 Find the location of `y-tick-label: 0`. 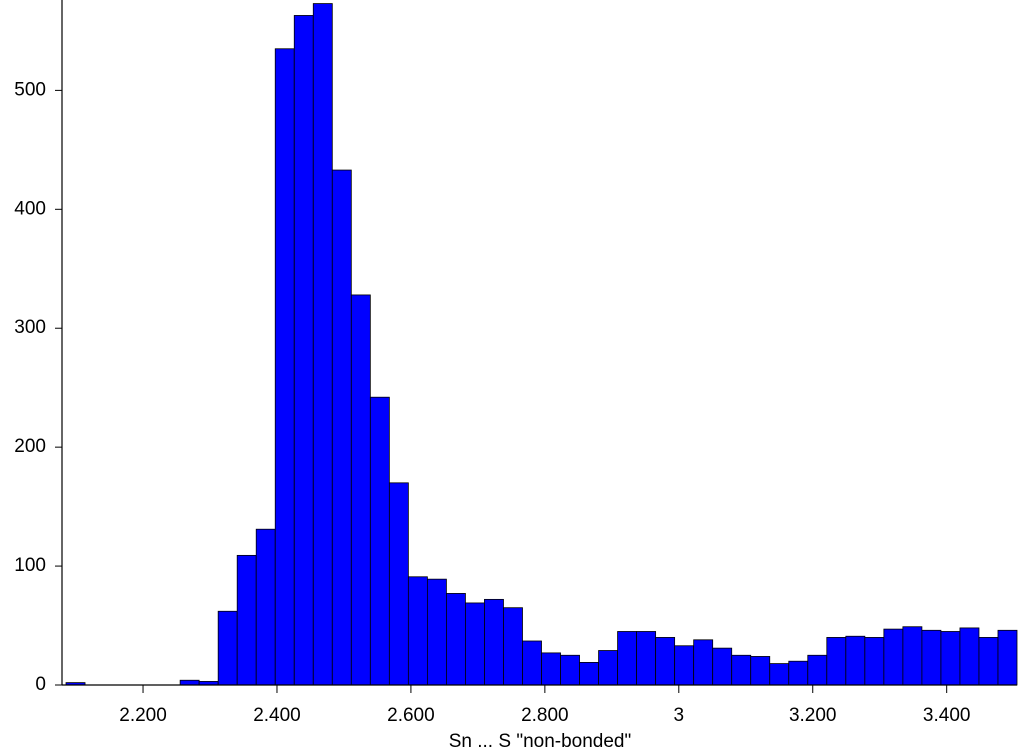

y-tick-label: 0 is located at coordinates (40, 684).